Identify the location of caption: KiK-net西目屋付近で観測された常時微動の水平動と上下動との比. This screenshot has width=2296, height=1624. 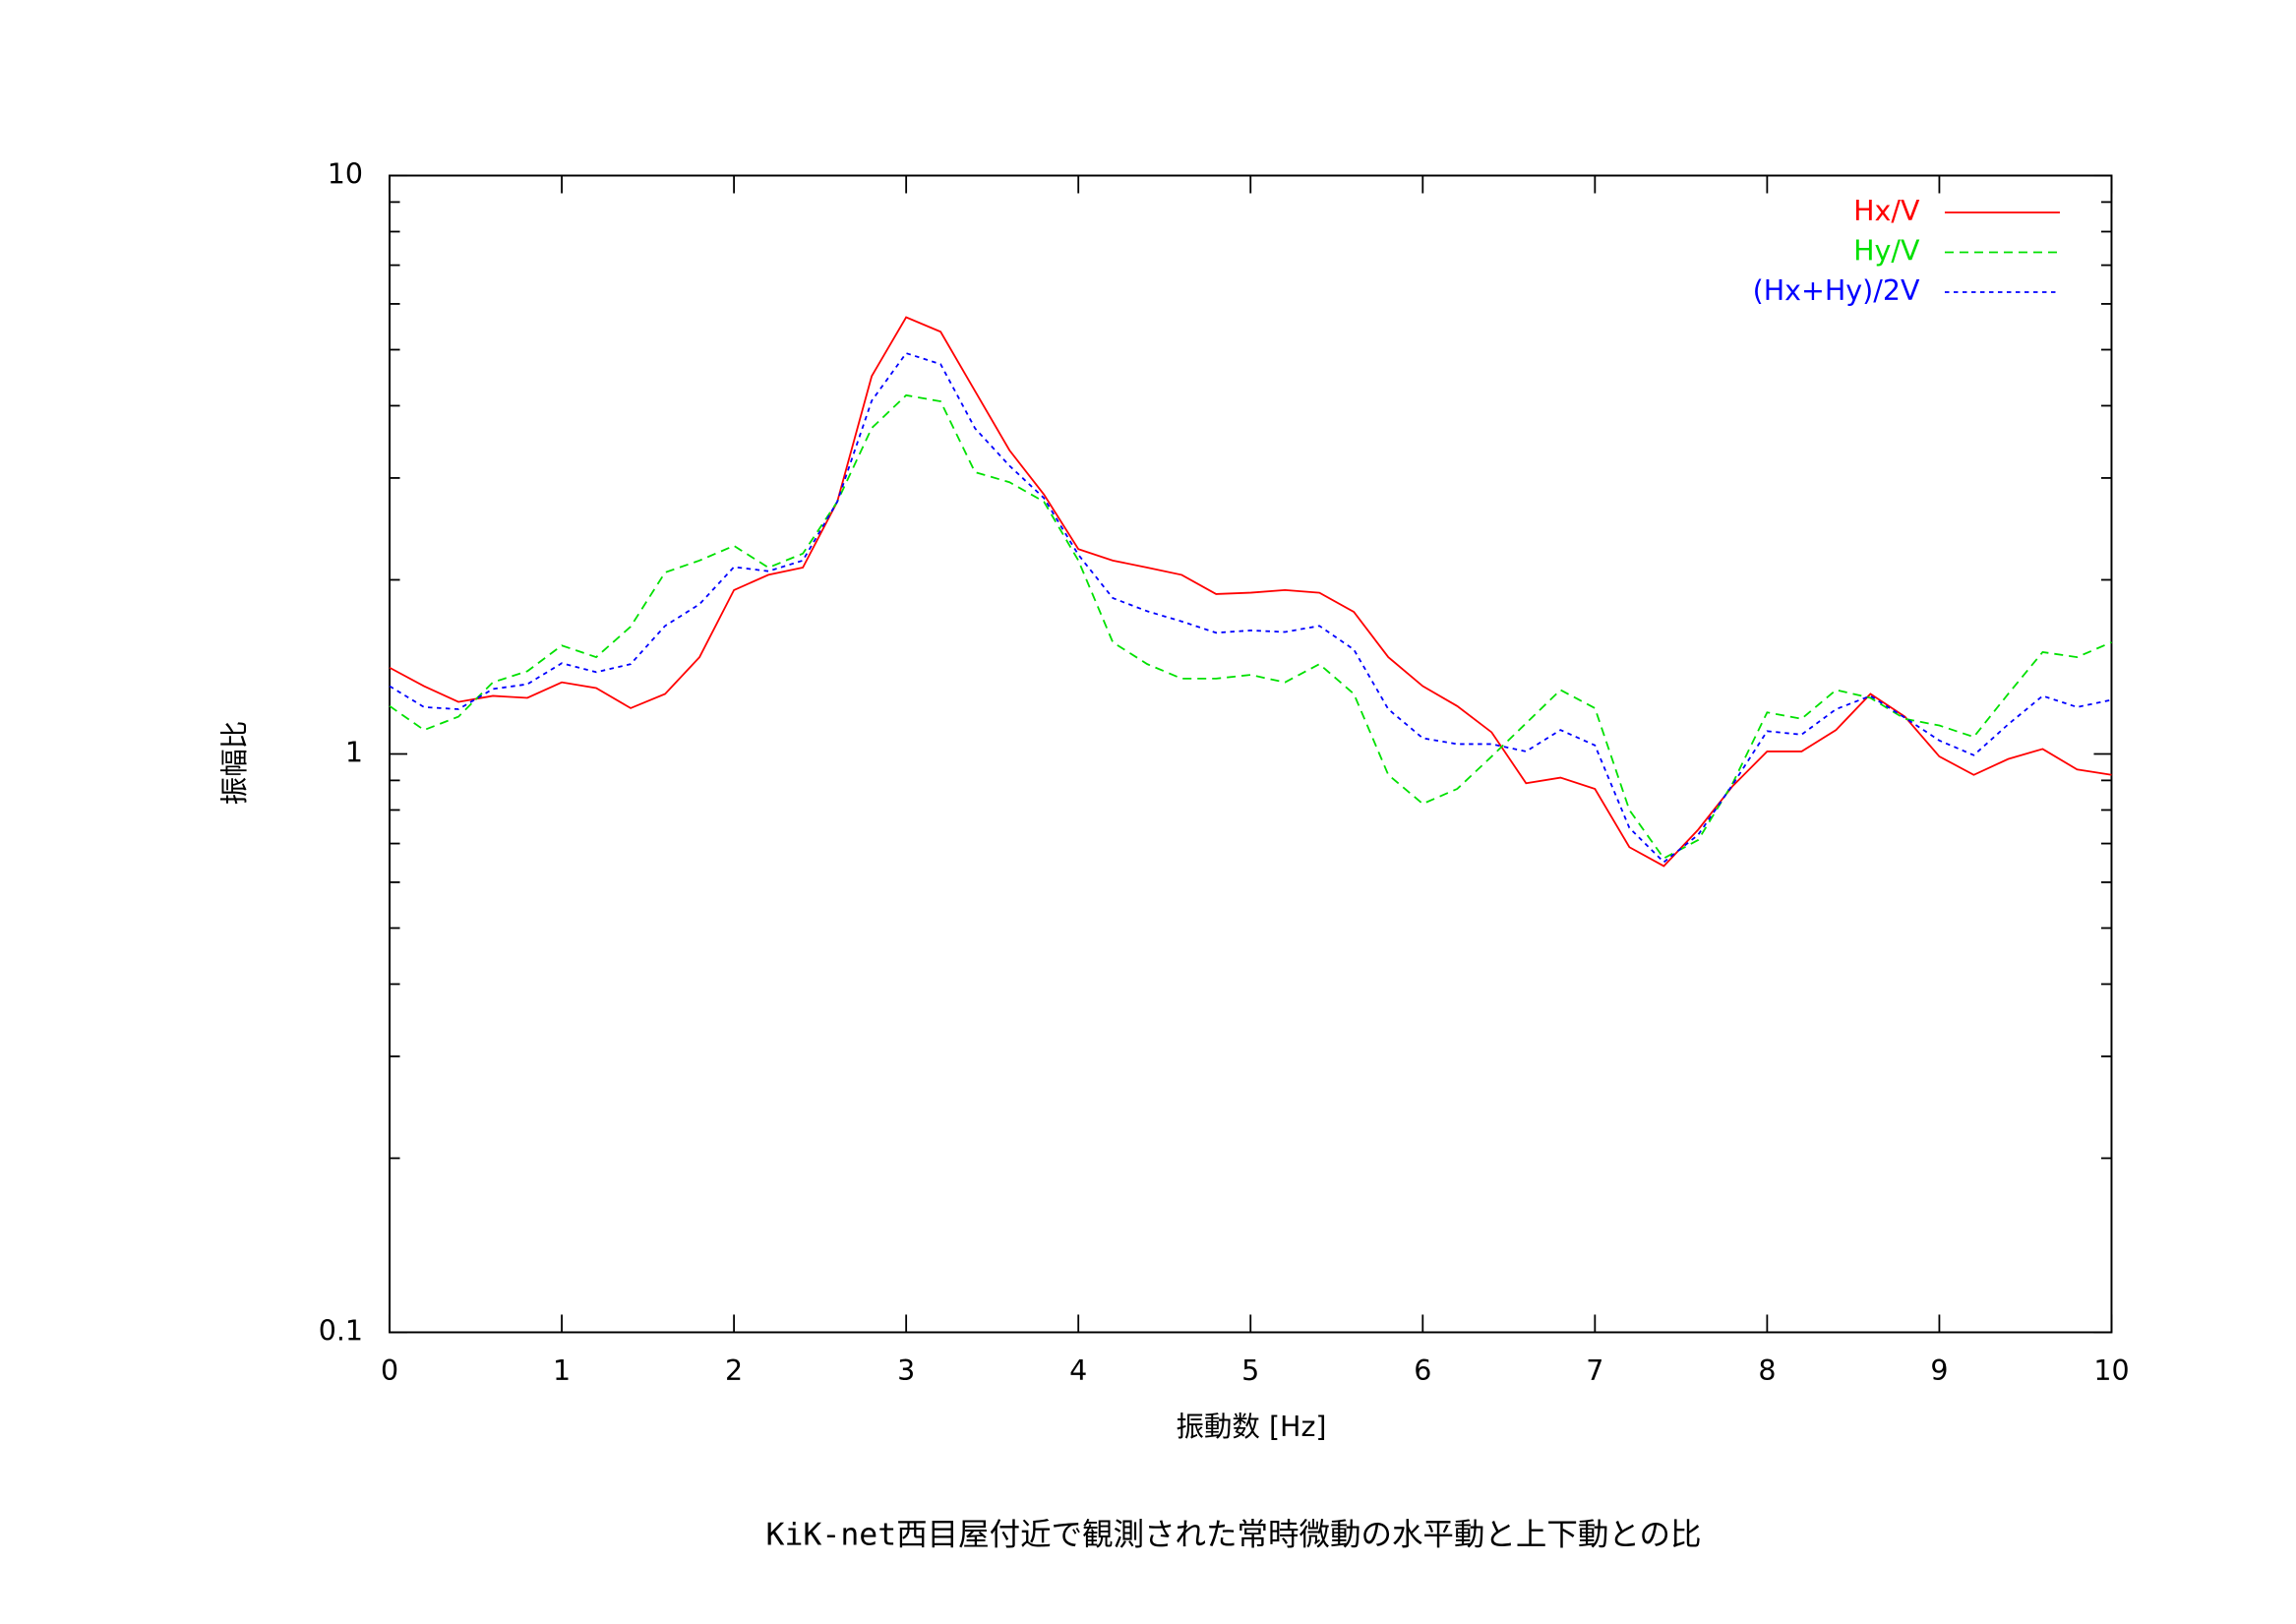
(1234, 1534).